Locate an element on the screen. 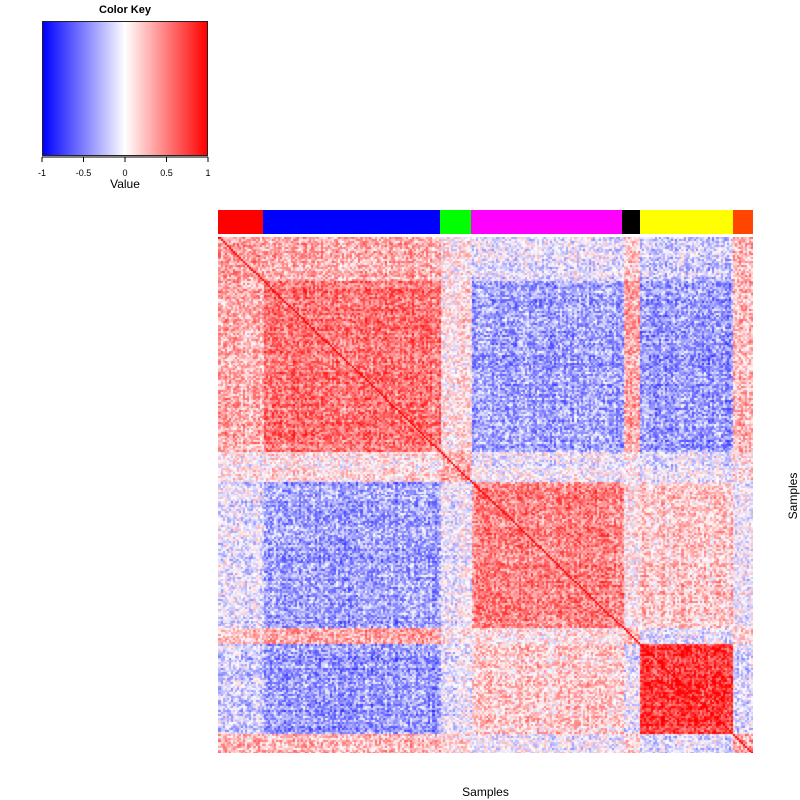 This screenshot has width=800, height=800. color-key-xlabel: Value is located at coordinates (125, 184).